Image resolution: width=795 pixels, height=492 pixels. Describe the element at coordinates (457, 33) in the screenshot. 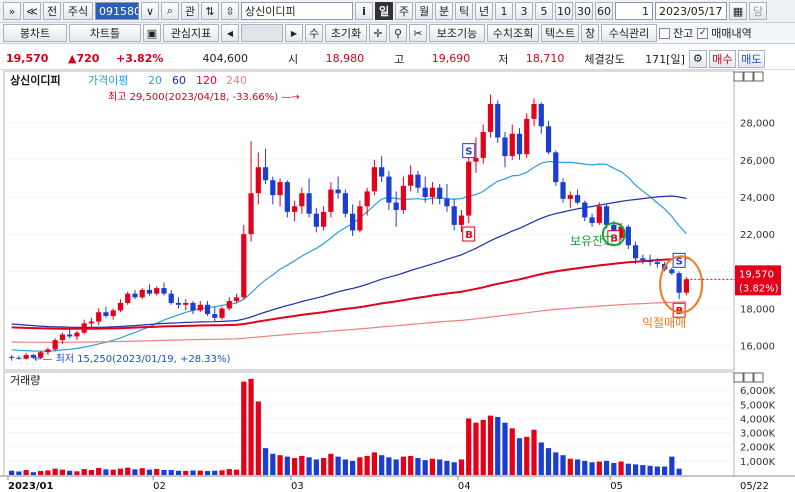

I see `aux-function-button: 보조기능` at that location.